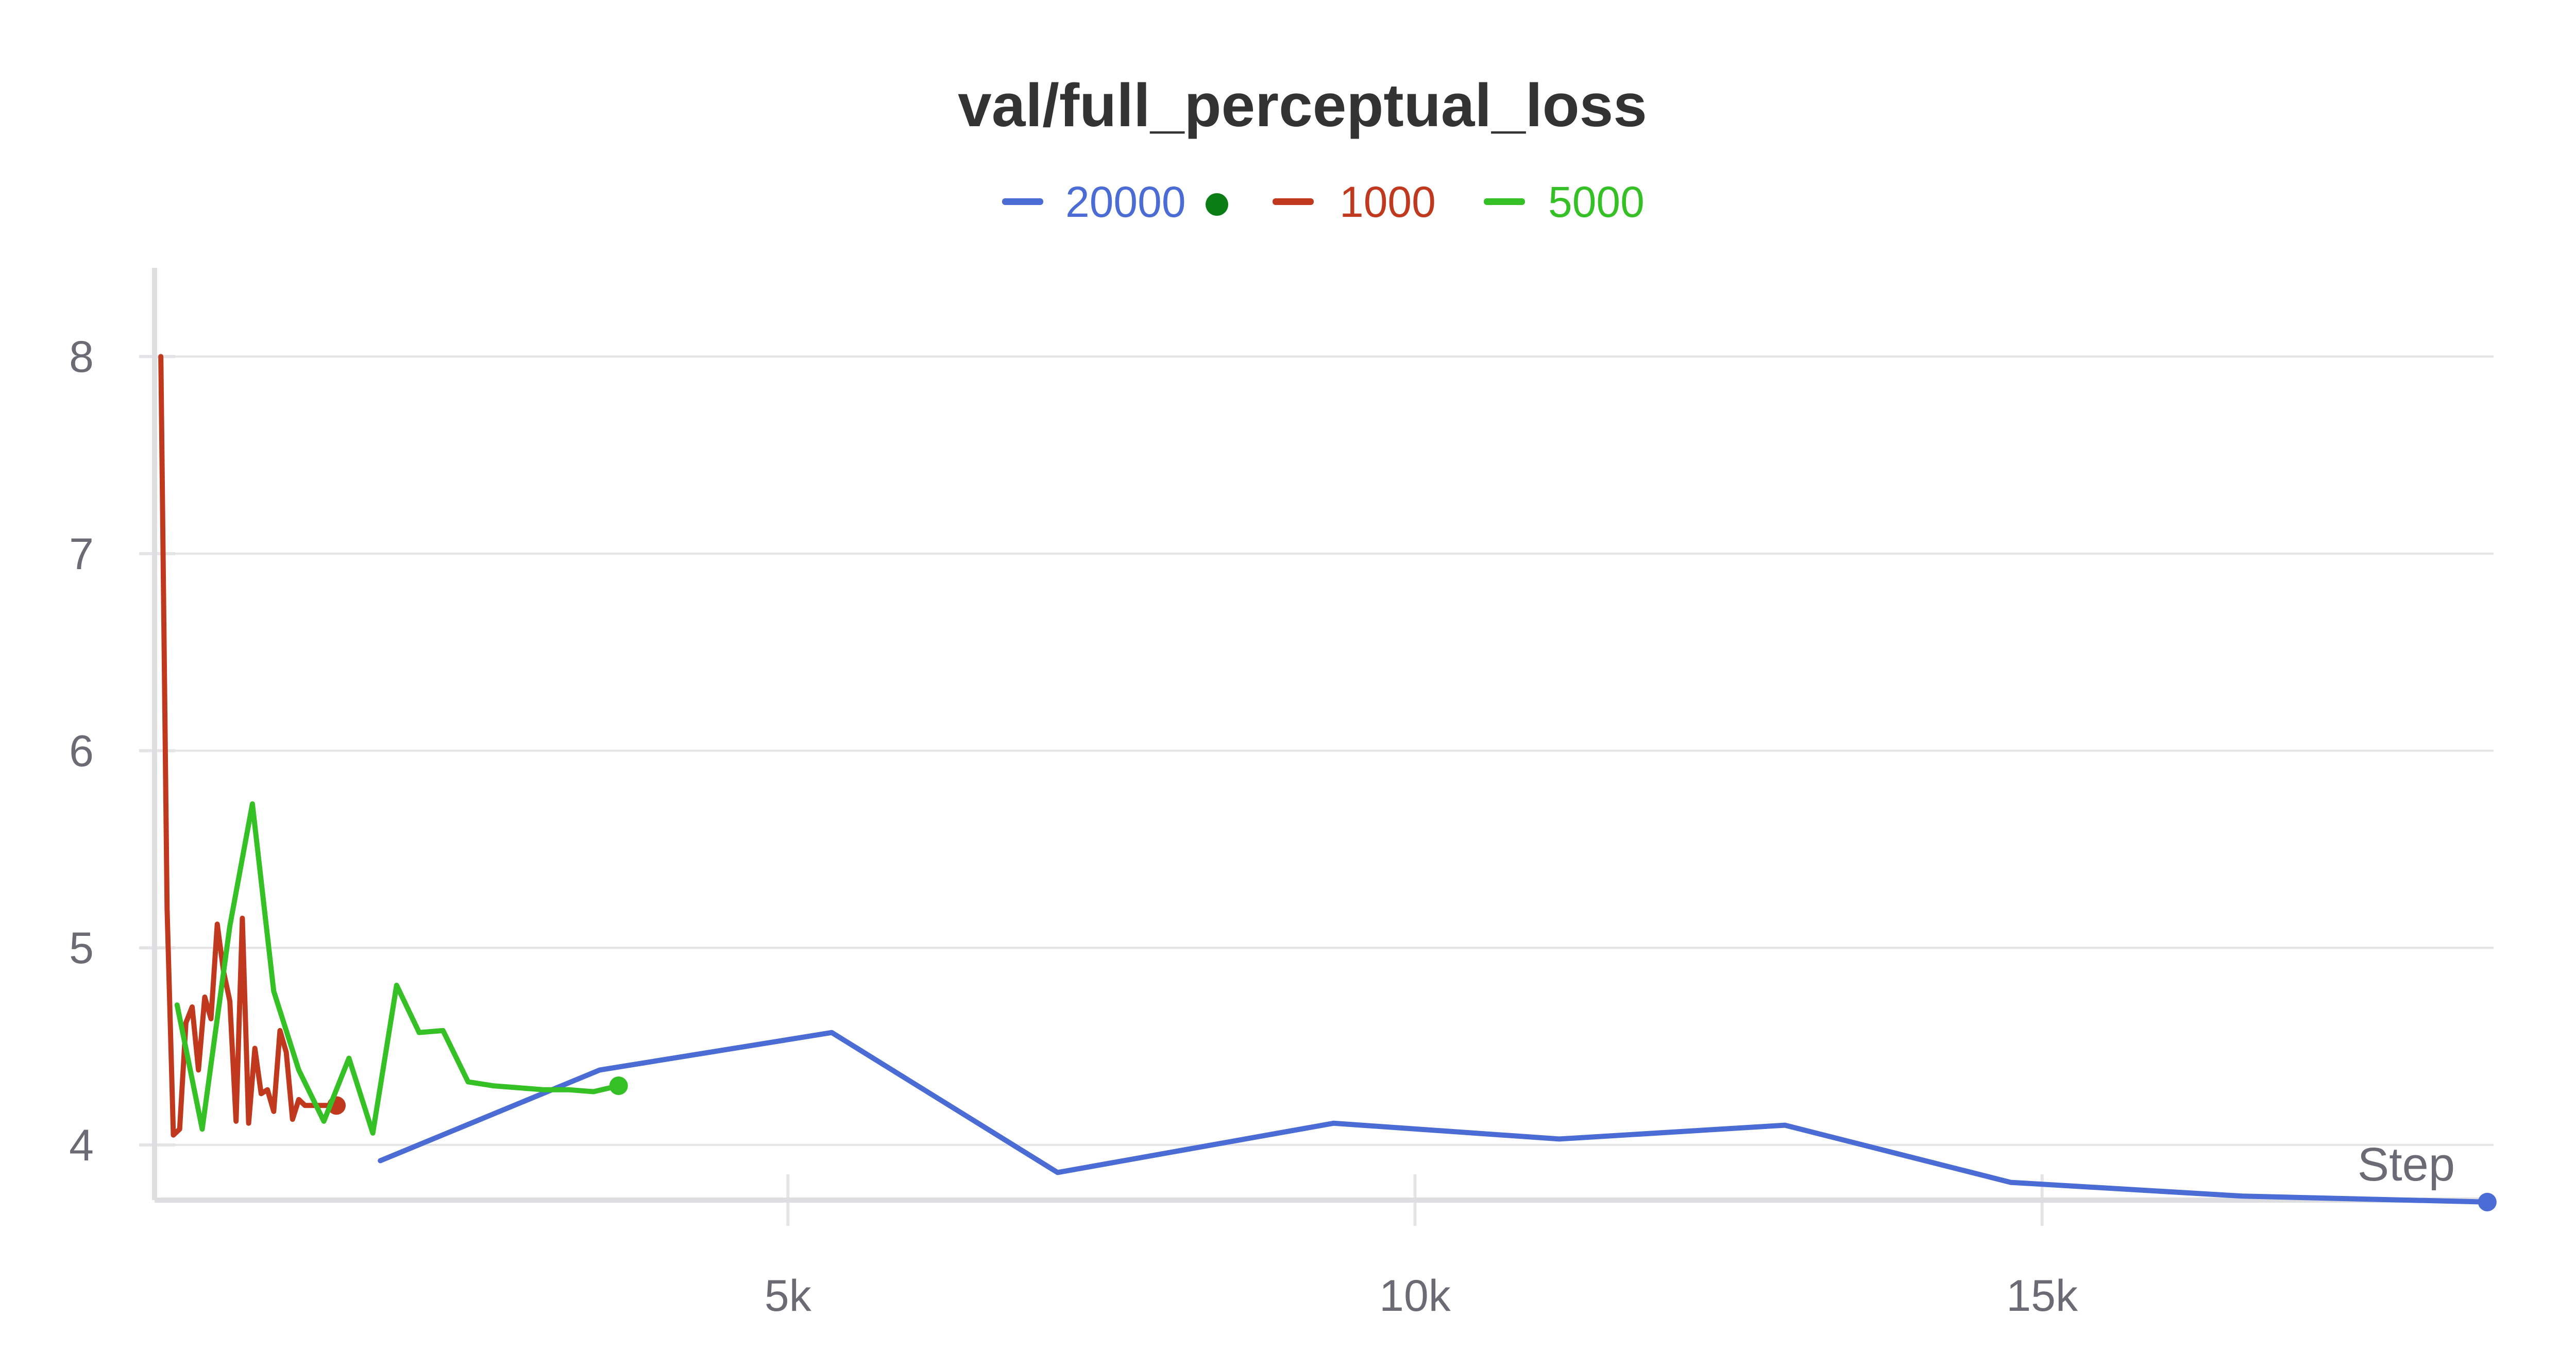  I want to click on chart-legend: 20000 1000 5000, so click(1323, 202).